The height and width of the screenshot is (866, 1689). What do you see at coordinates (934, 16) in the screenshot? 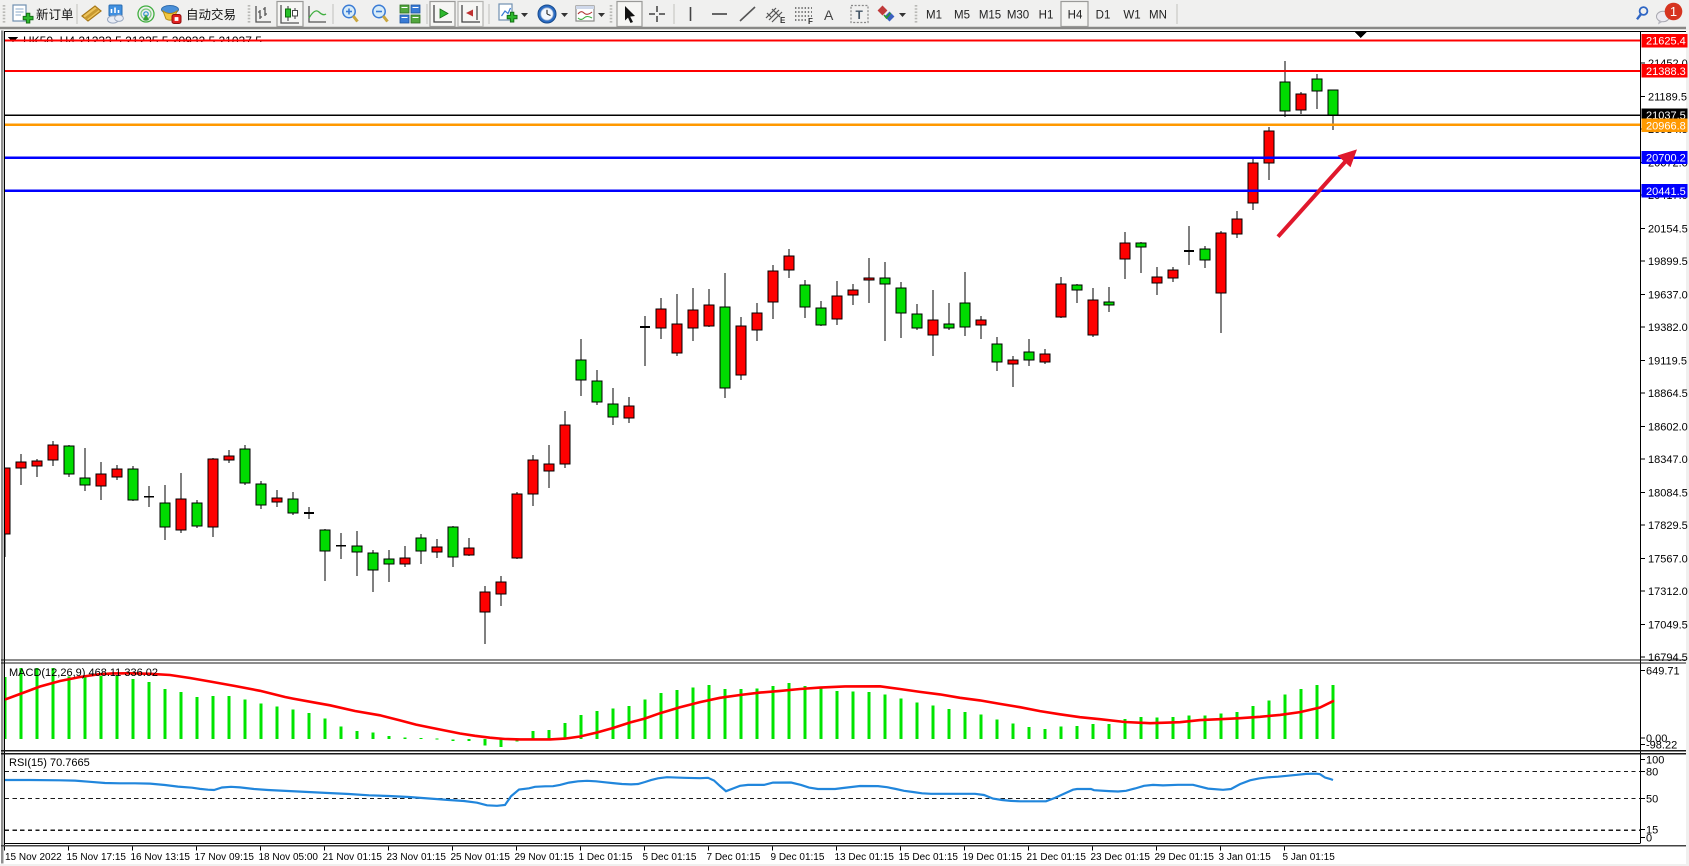
I see `svg-text: M1` at bounding box center [934, 16].